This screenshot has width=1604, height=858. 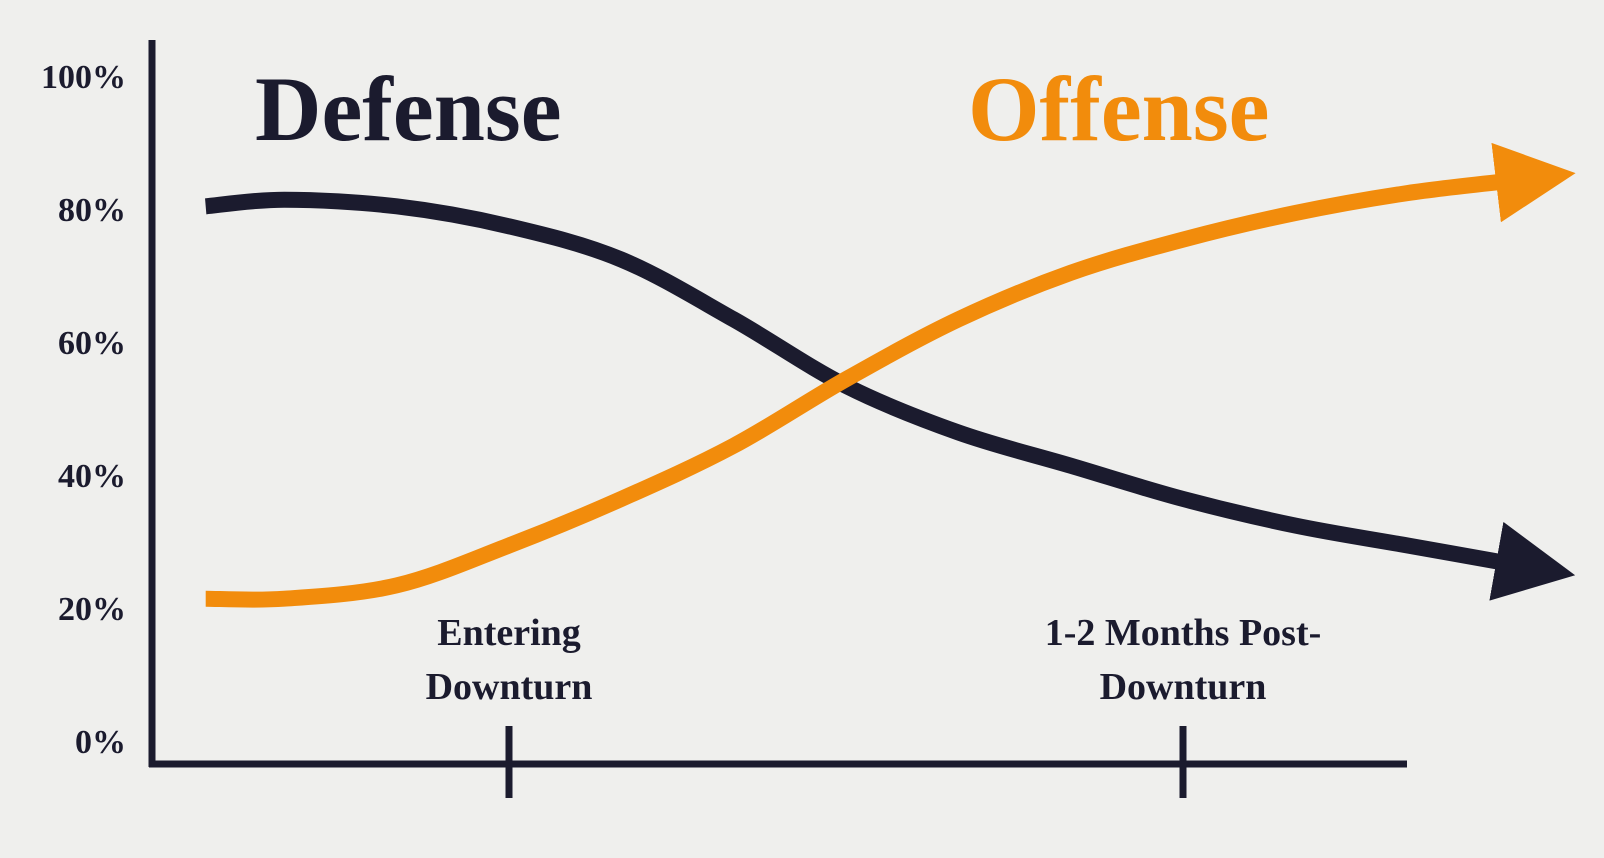 I want to click on legend-label: Offense, so click(x=1118, y=109).